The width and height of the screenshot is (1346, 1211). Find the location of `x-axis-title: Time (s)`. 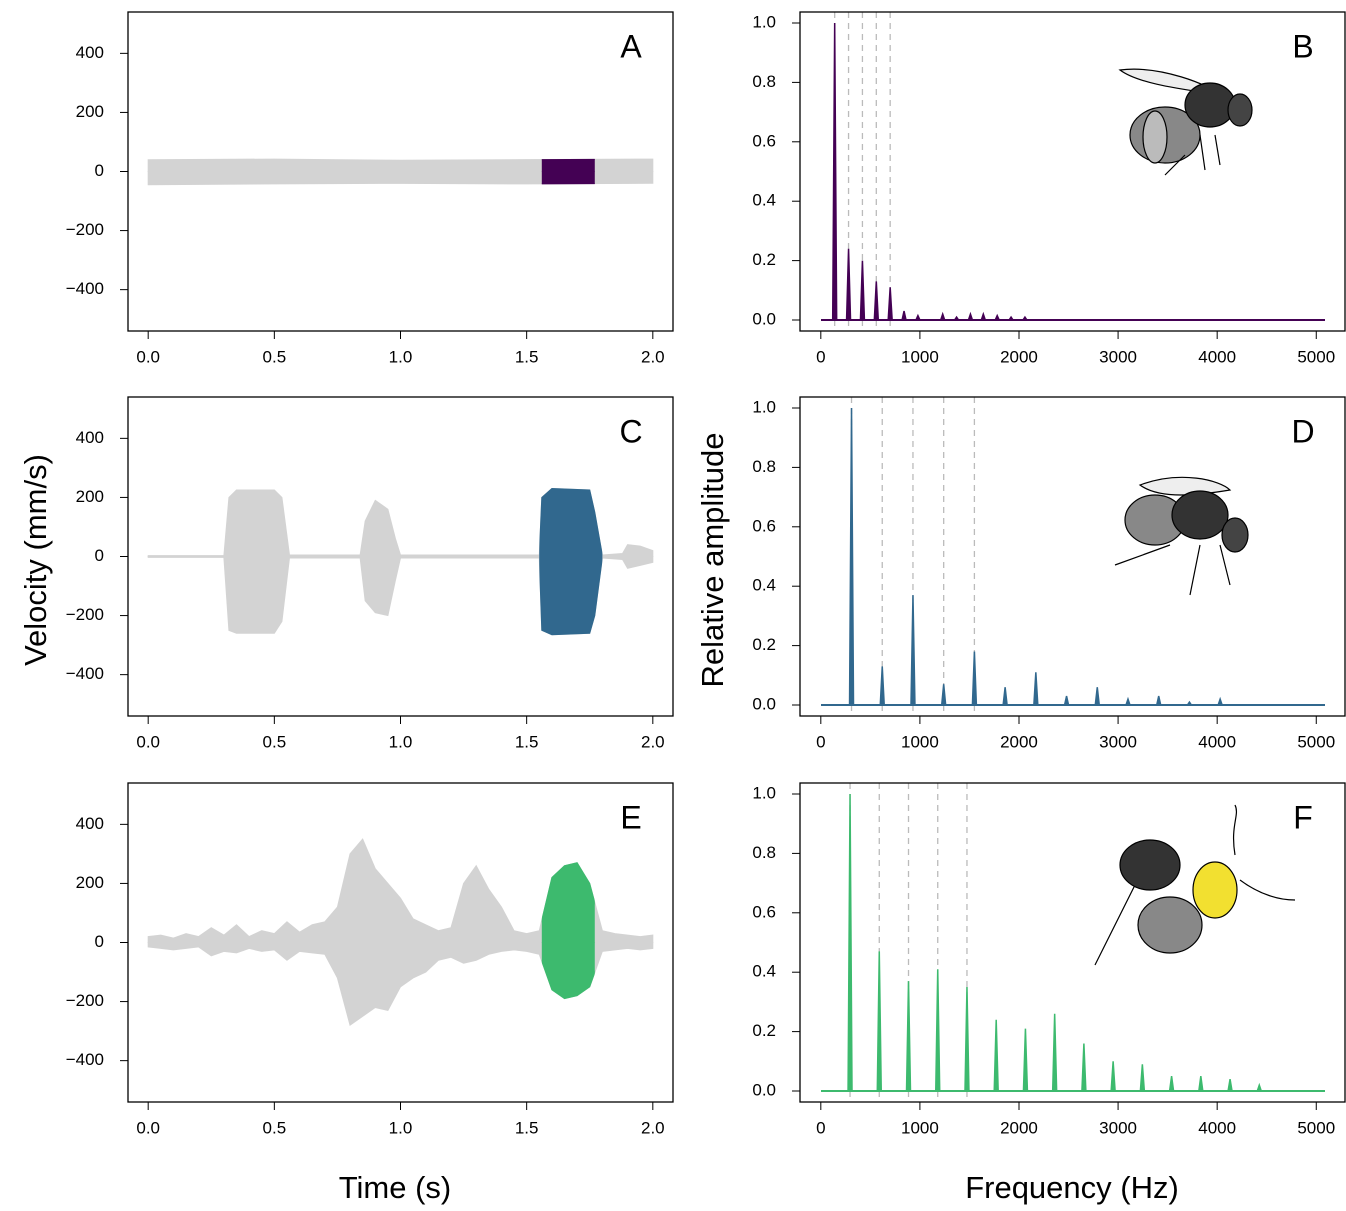

x-axis-title: Time (s) is located at coordinates (395, 1187).